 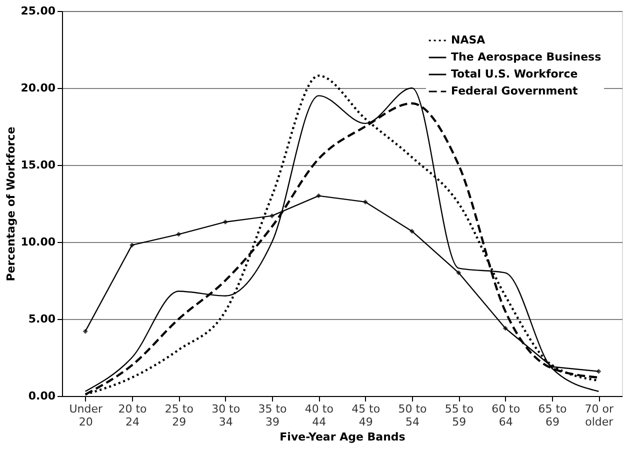 What do you see at coordinates (11, 204) in the screenshot?
I see `y-axis-title: Percentage of Workforce` at bounding box center [11, 204].